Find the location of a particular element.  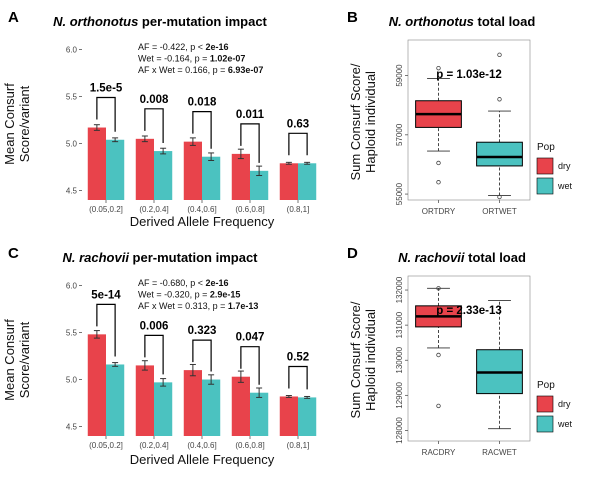

y-axis-title: Mean Consurf Score/variant is located at coordinates (17, 360).